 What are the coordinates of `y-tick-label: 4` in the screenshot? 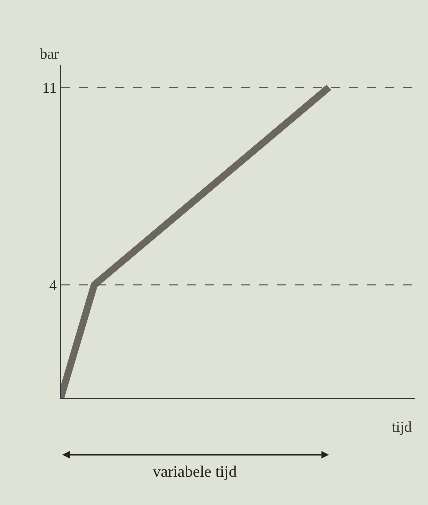 It's located at (54, 286).